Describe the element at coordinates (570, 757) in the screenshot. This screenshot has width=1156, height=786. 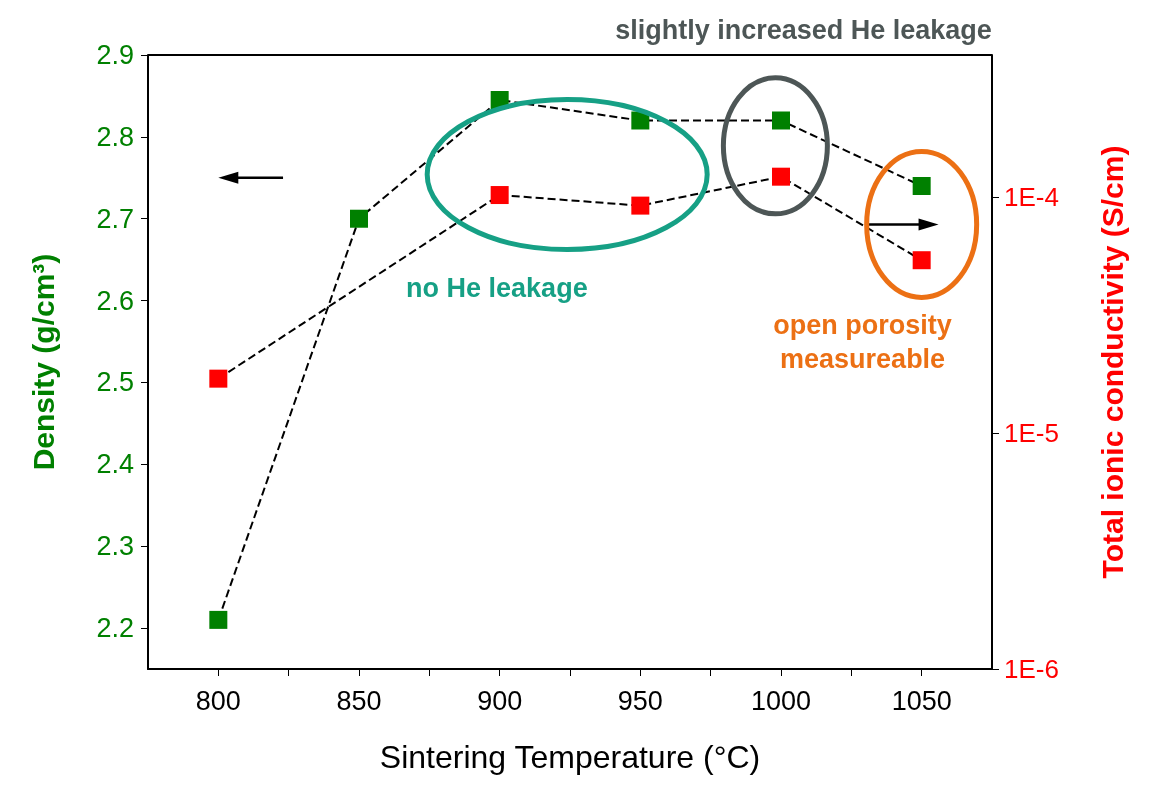
I see `x-axis-title: Sintering Temperature (°C)` at that location.